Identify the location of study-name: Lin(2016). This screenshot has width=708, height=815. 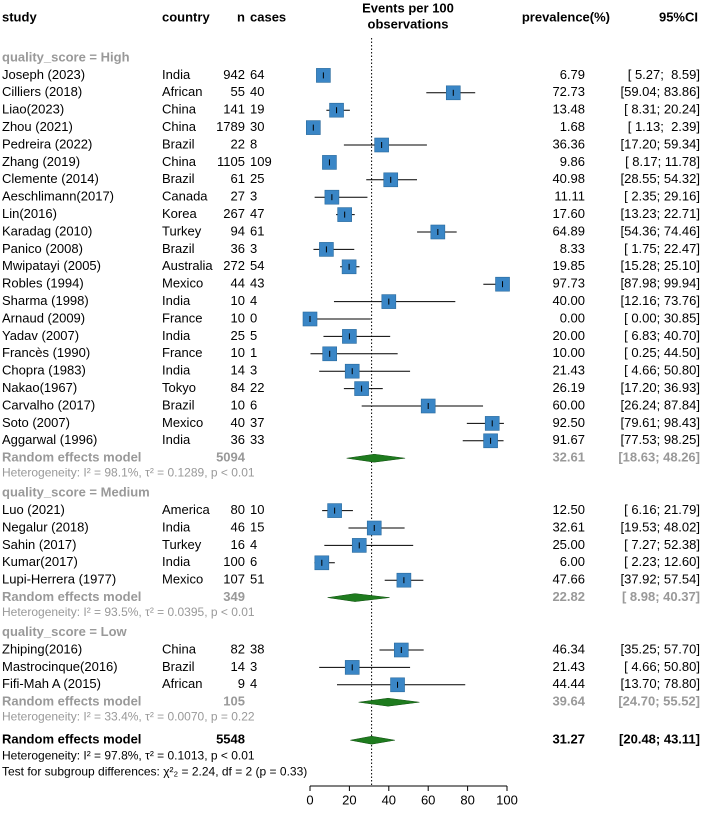
(29, 213).